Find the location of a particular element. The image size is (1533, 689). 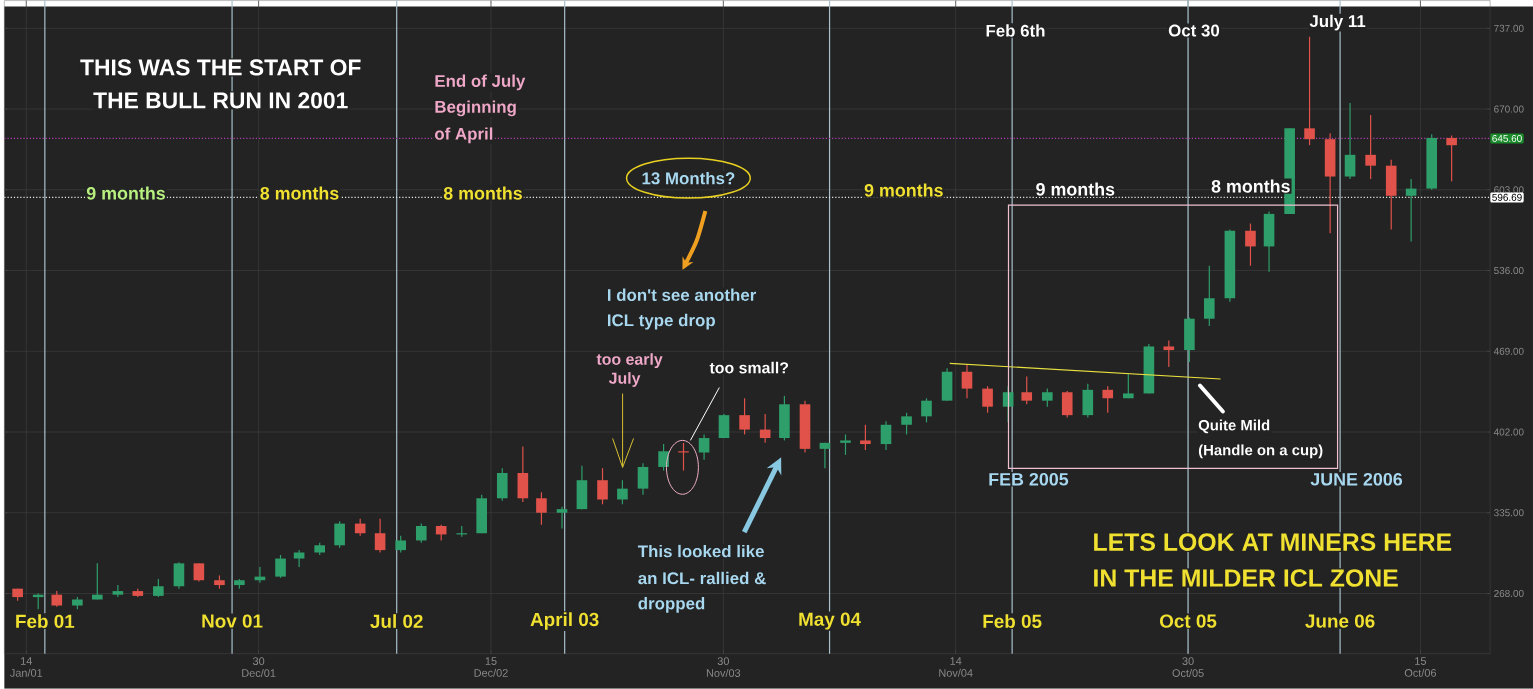

annotation: (Handle on a cup) is located at coordinates (1260, 451).